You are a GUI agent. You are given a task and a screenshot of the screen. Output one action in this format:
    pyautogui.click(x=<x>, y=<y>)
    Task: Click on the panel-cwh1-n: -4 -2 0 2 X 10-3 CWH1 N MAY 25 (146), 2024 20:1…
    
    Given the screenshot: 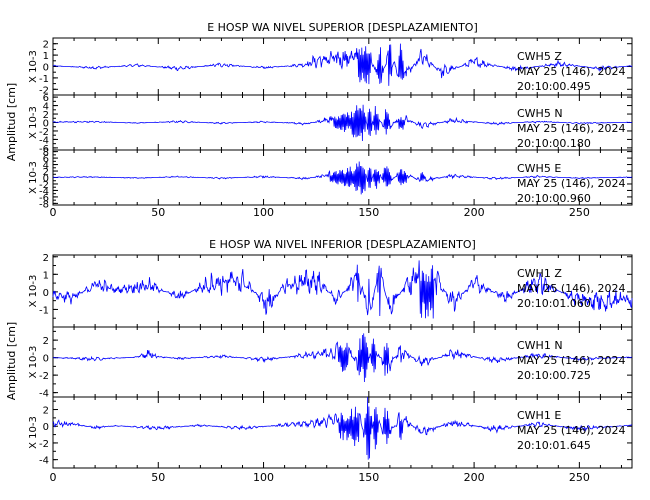 What is the action you would take?
    pyautogui.click(x=330, y=363)
    